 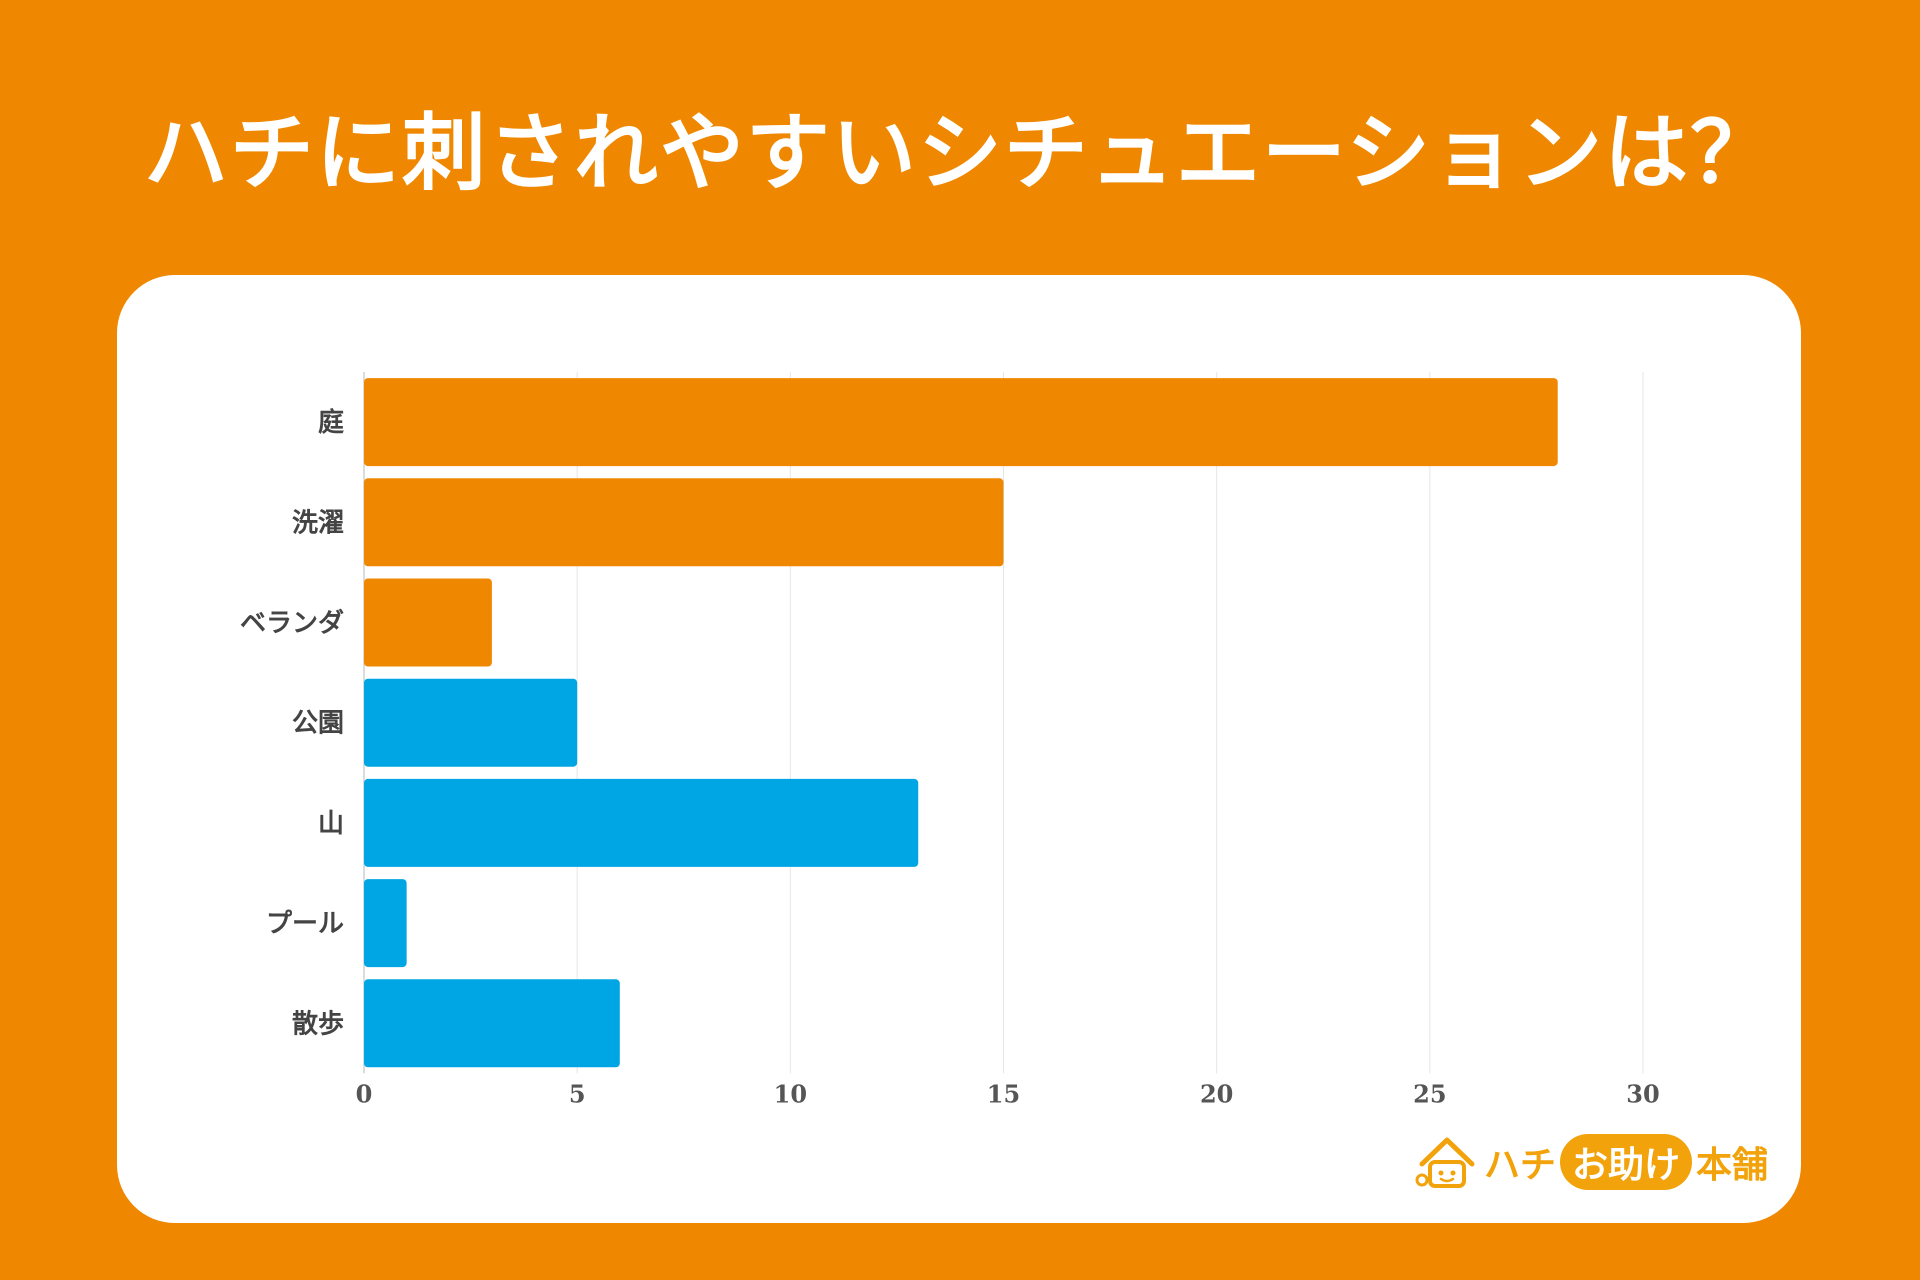 What do you see at coordinates (1445, 1162) in the screenshot?
I see `bee-house-icon` at bounding box center [1445, 1162].